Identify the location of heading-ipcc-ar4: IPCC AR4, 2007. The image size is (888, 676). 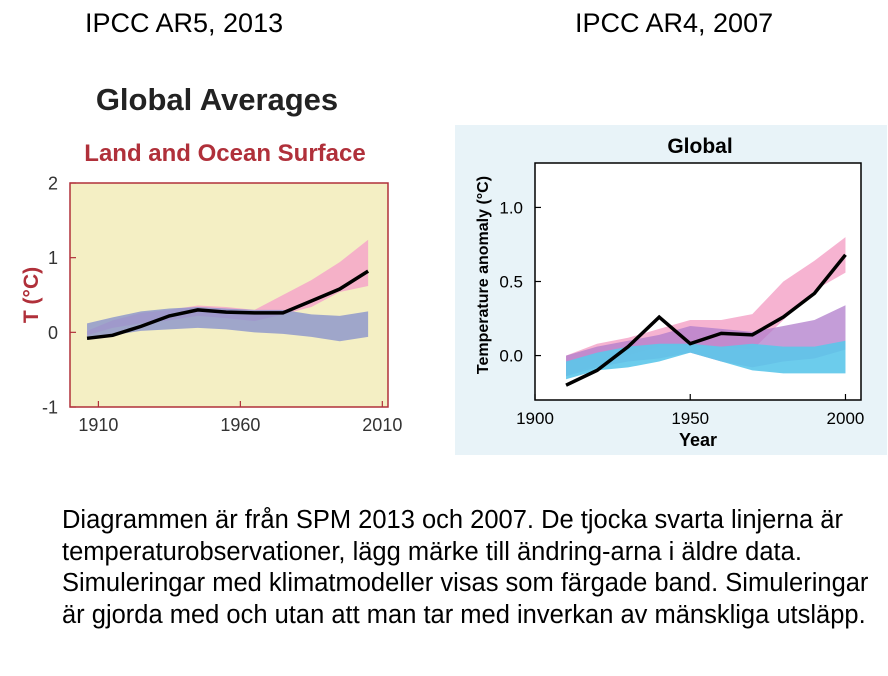
(674, 23).